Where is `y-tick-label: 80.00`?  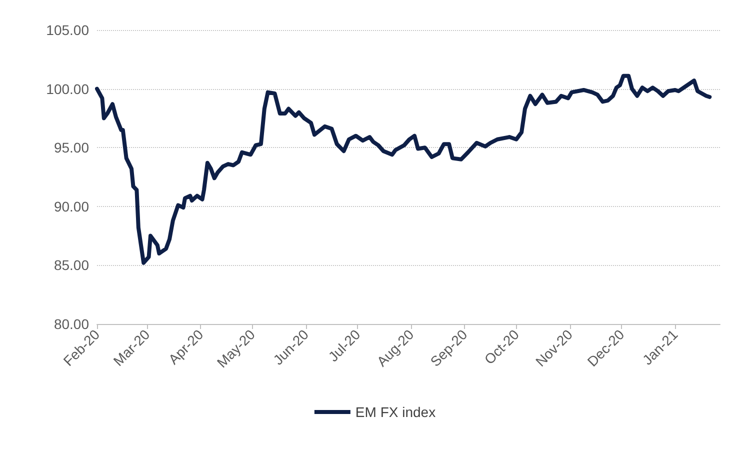 y-tick-label: 80.00 is located at coordinates (72, 324).